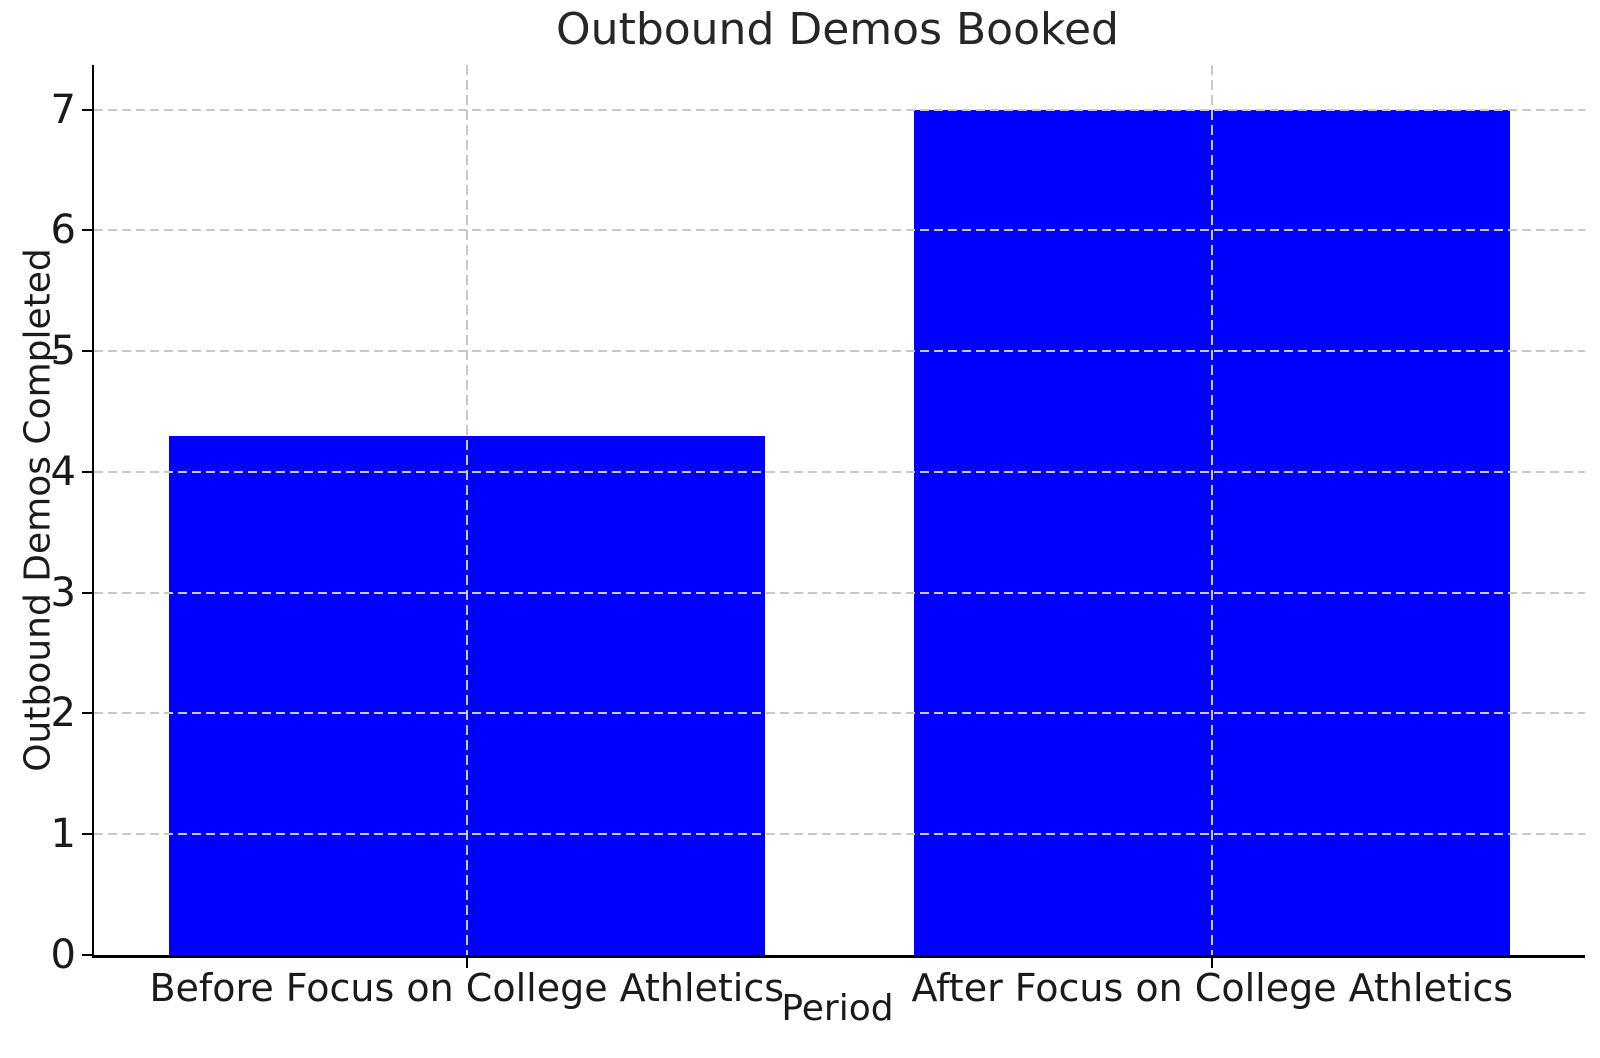 The image size is (1600, 1058). Describe the element at coordinates (1212, 988) in the screenshot. I see `x-axis-tick-label: After Focus on College Athletics` at that location.